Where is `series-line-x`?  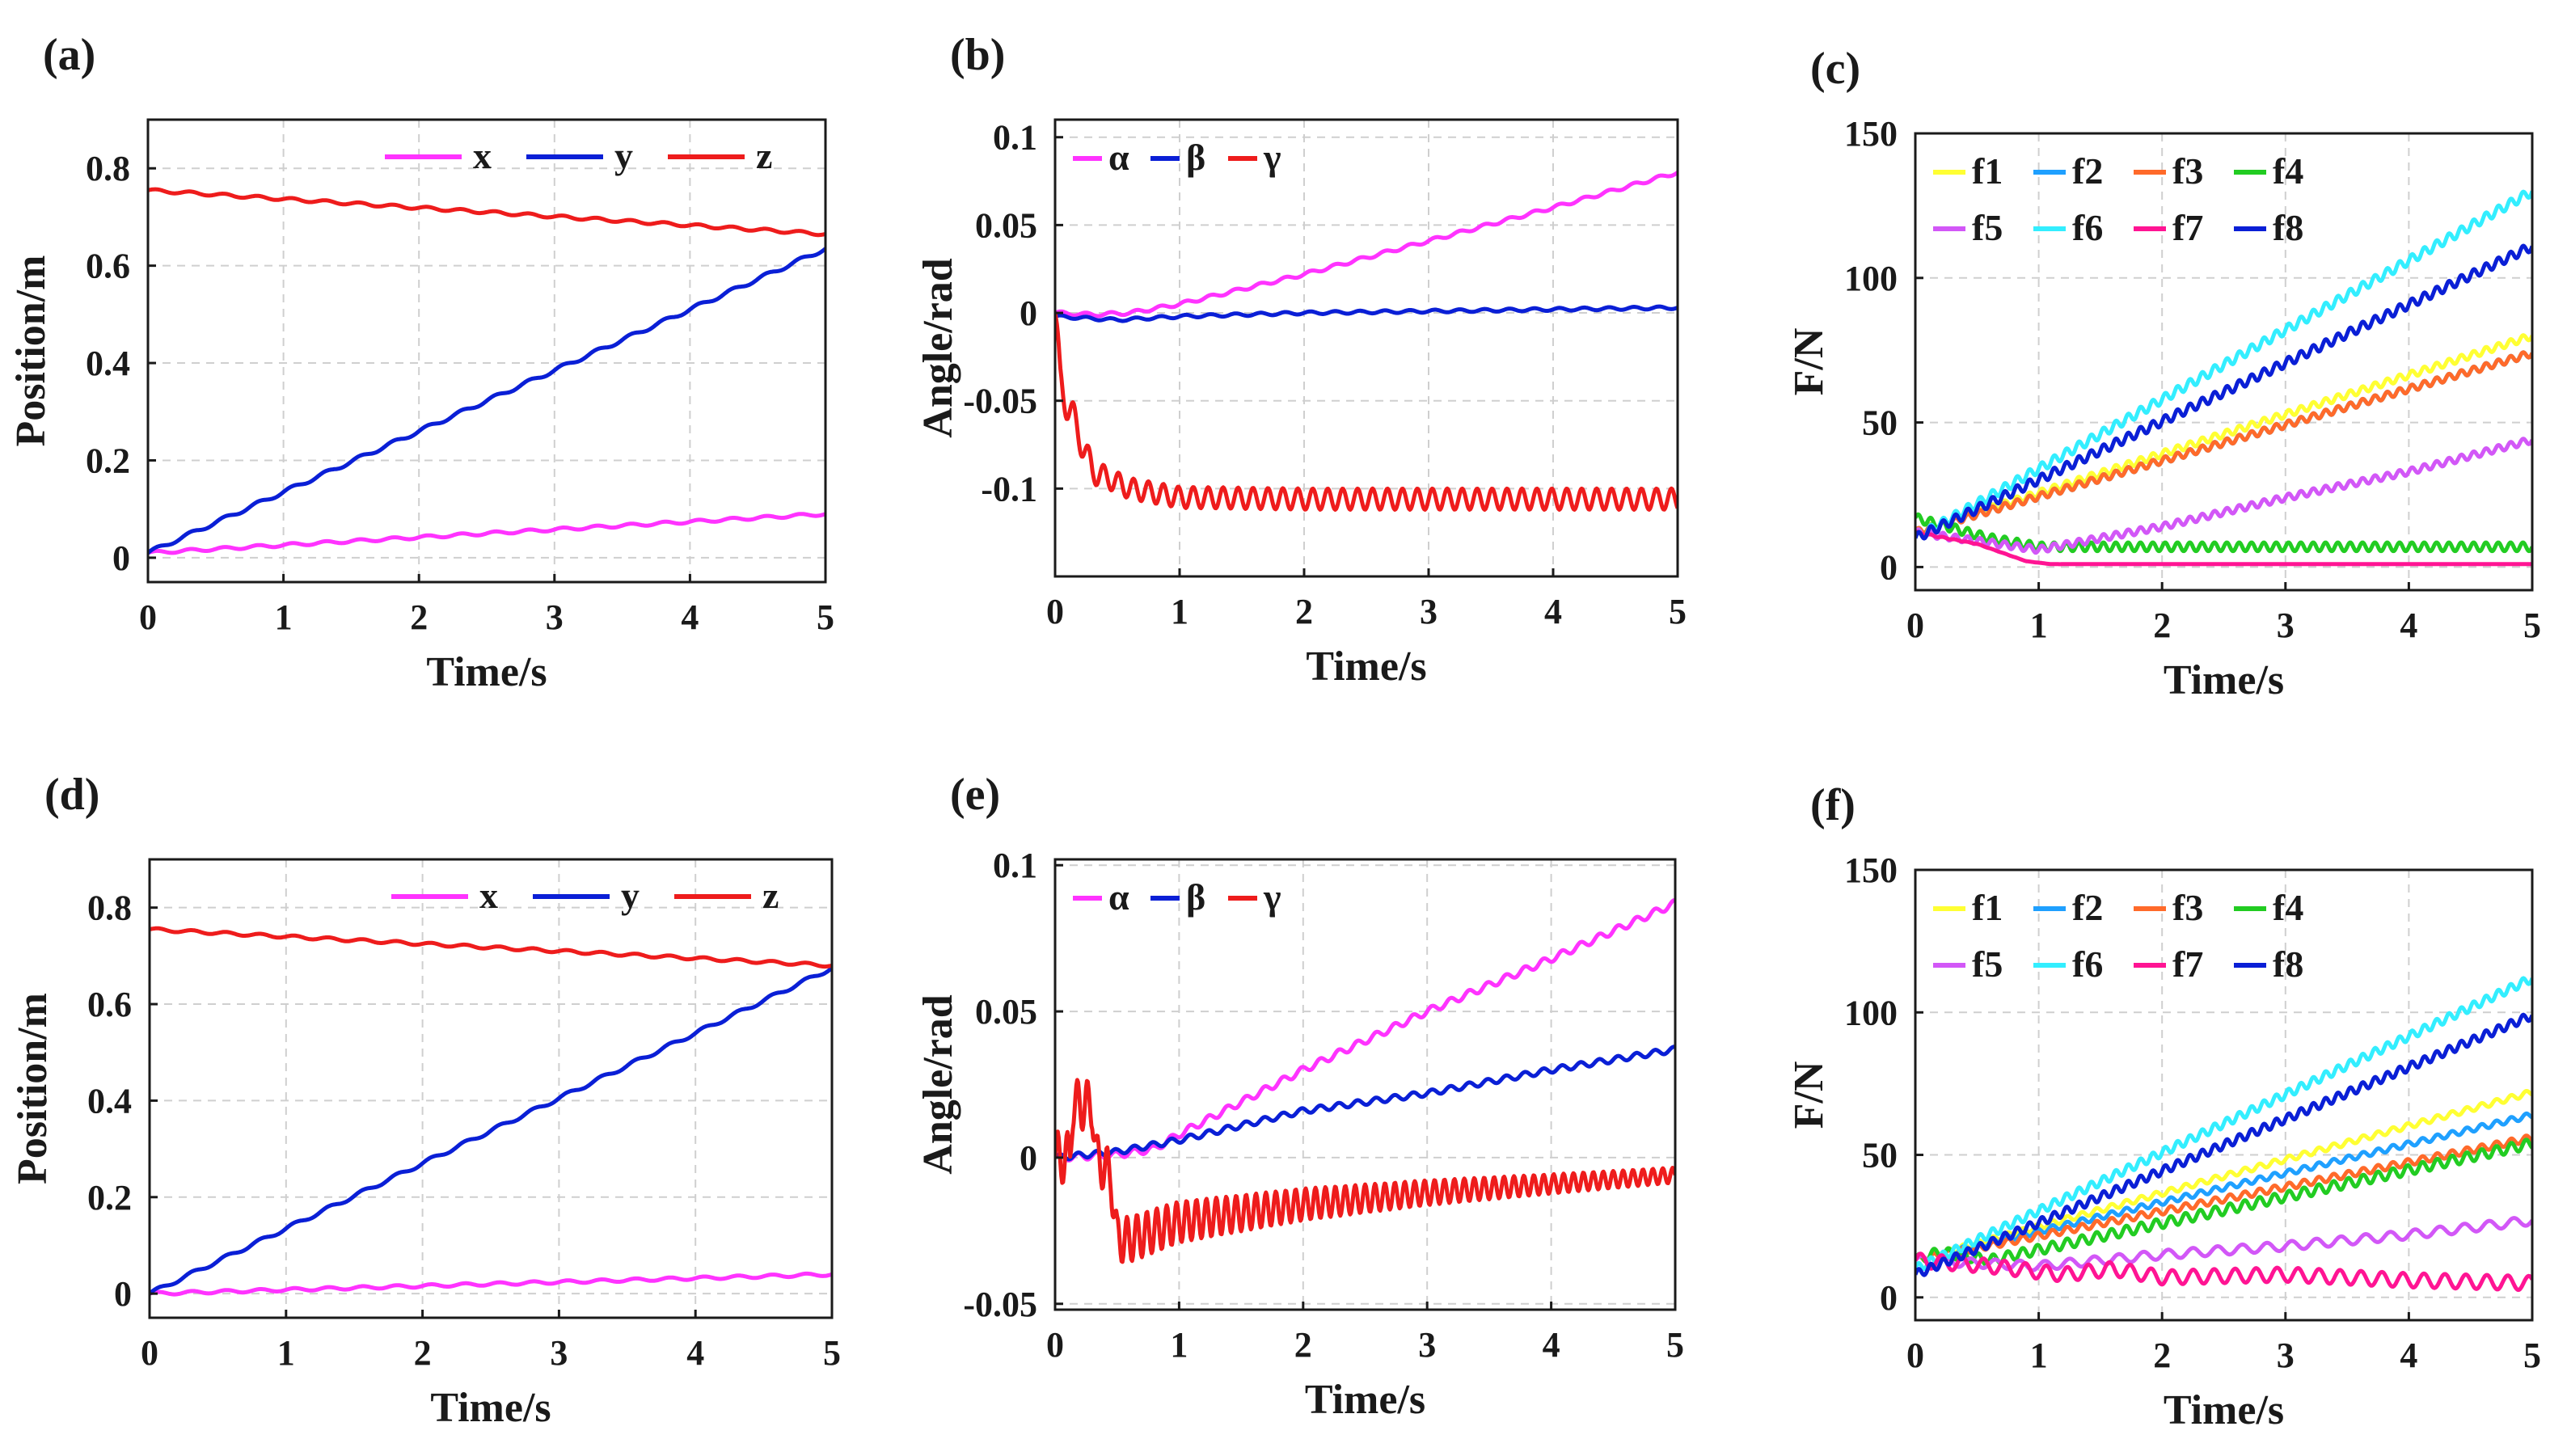 series-line-x is located at coordinates (491, 1284).